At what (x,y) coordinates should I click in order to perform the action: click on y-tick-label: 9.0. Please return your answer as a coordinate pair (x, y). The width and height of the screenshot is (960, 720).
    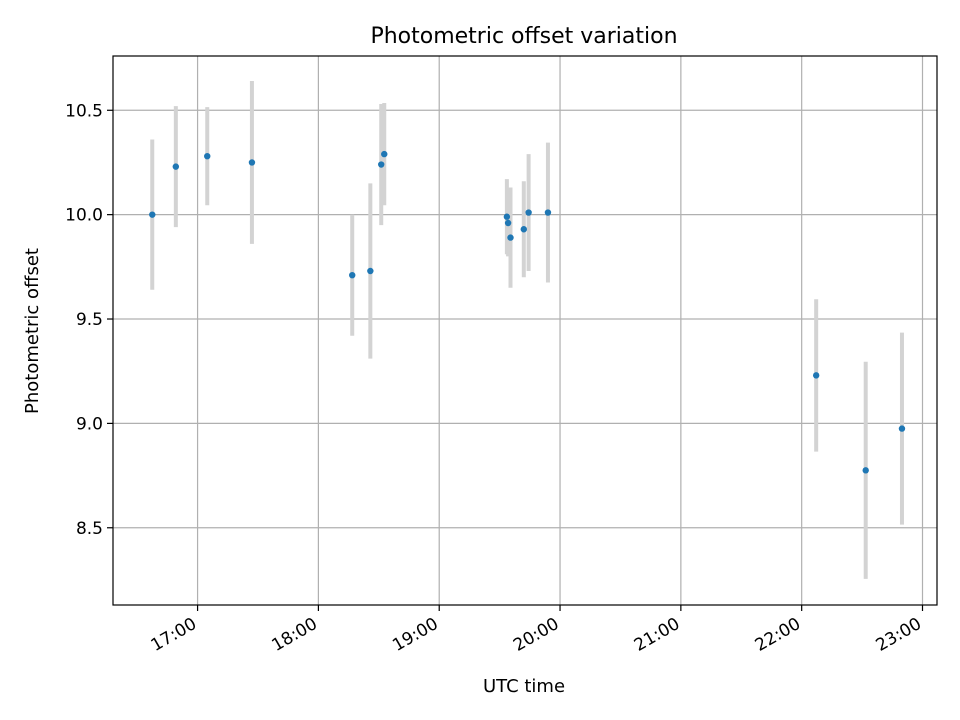
    Looking at the image, I should click on (89, 424).